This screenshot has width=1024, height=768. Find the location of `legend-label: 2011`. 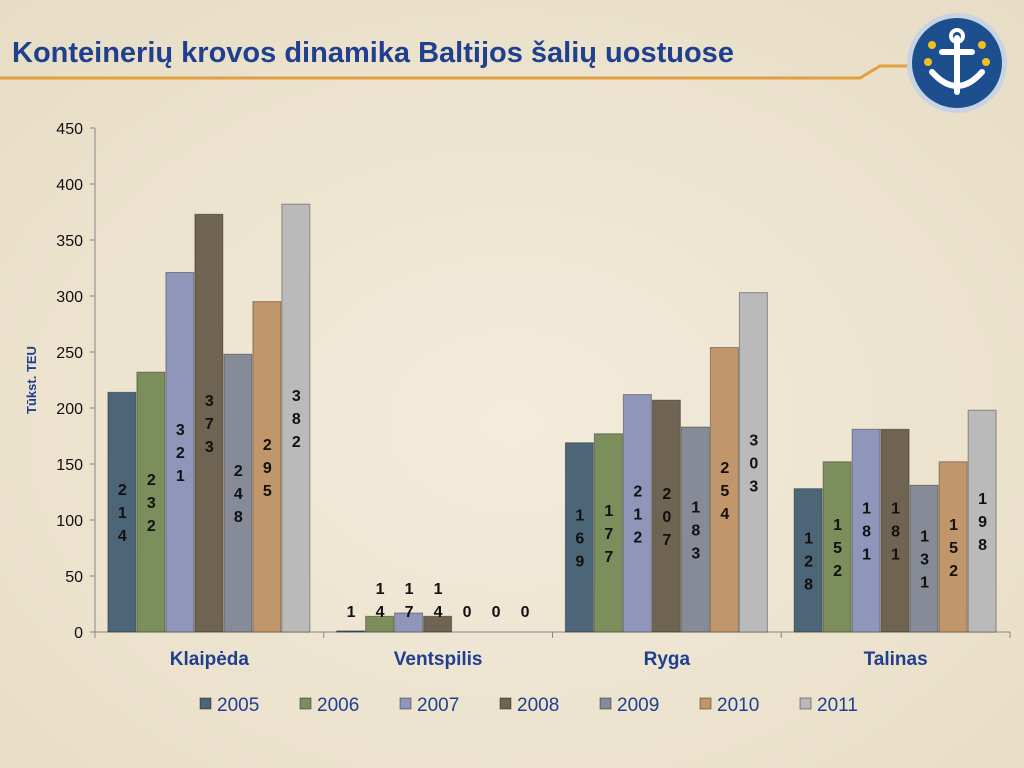

legend-label: 2011 is located at coordinates (837, 705).